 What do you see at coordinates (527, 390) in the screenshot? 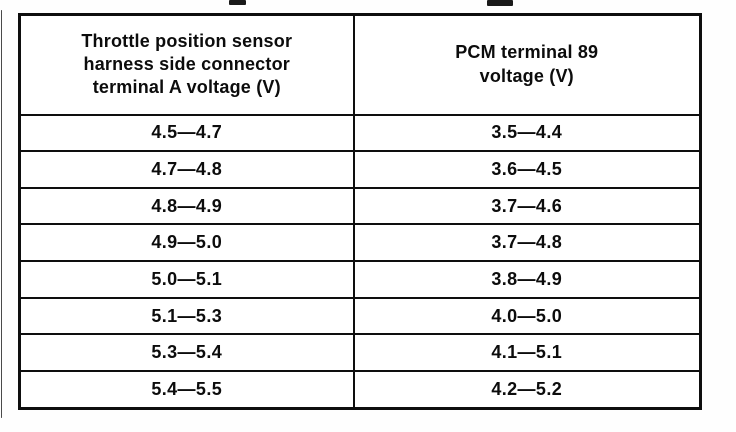
I see `pcm-voltage-cell: 4.2—5.2` at bounding box center [527, 390].